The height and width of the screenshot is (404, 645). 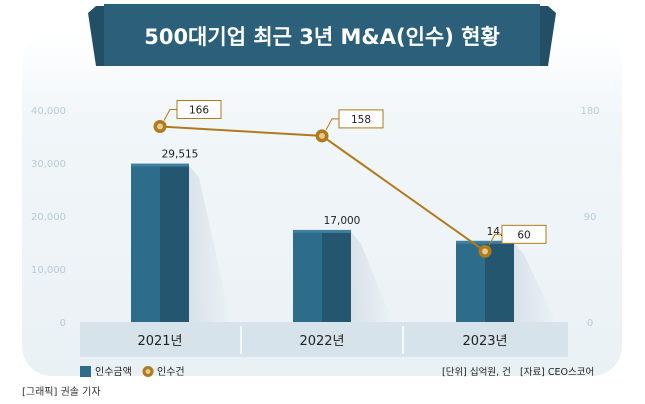 I want to click on y-left-tick-label: 30,000, so click(x=48, y=164).